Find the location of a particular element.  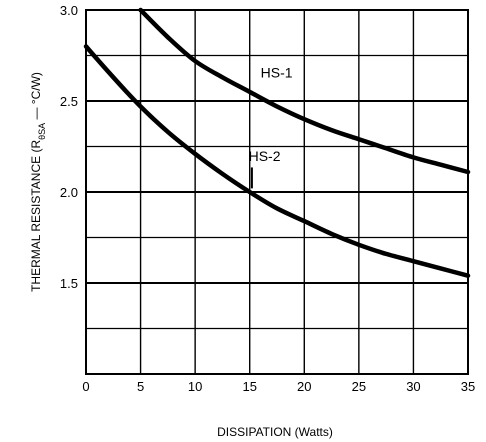

y-axis-label-subscript: θSA is located at coordinates (42, 131).